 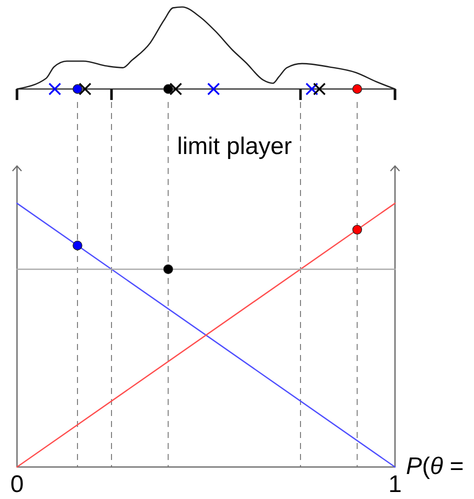 I want to click on x-axis-title: P(θ =, so click(x=435, y=466).